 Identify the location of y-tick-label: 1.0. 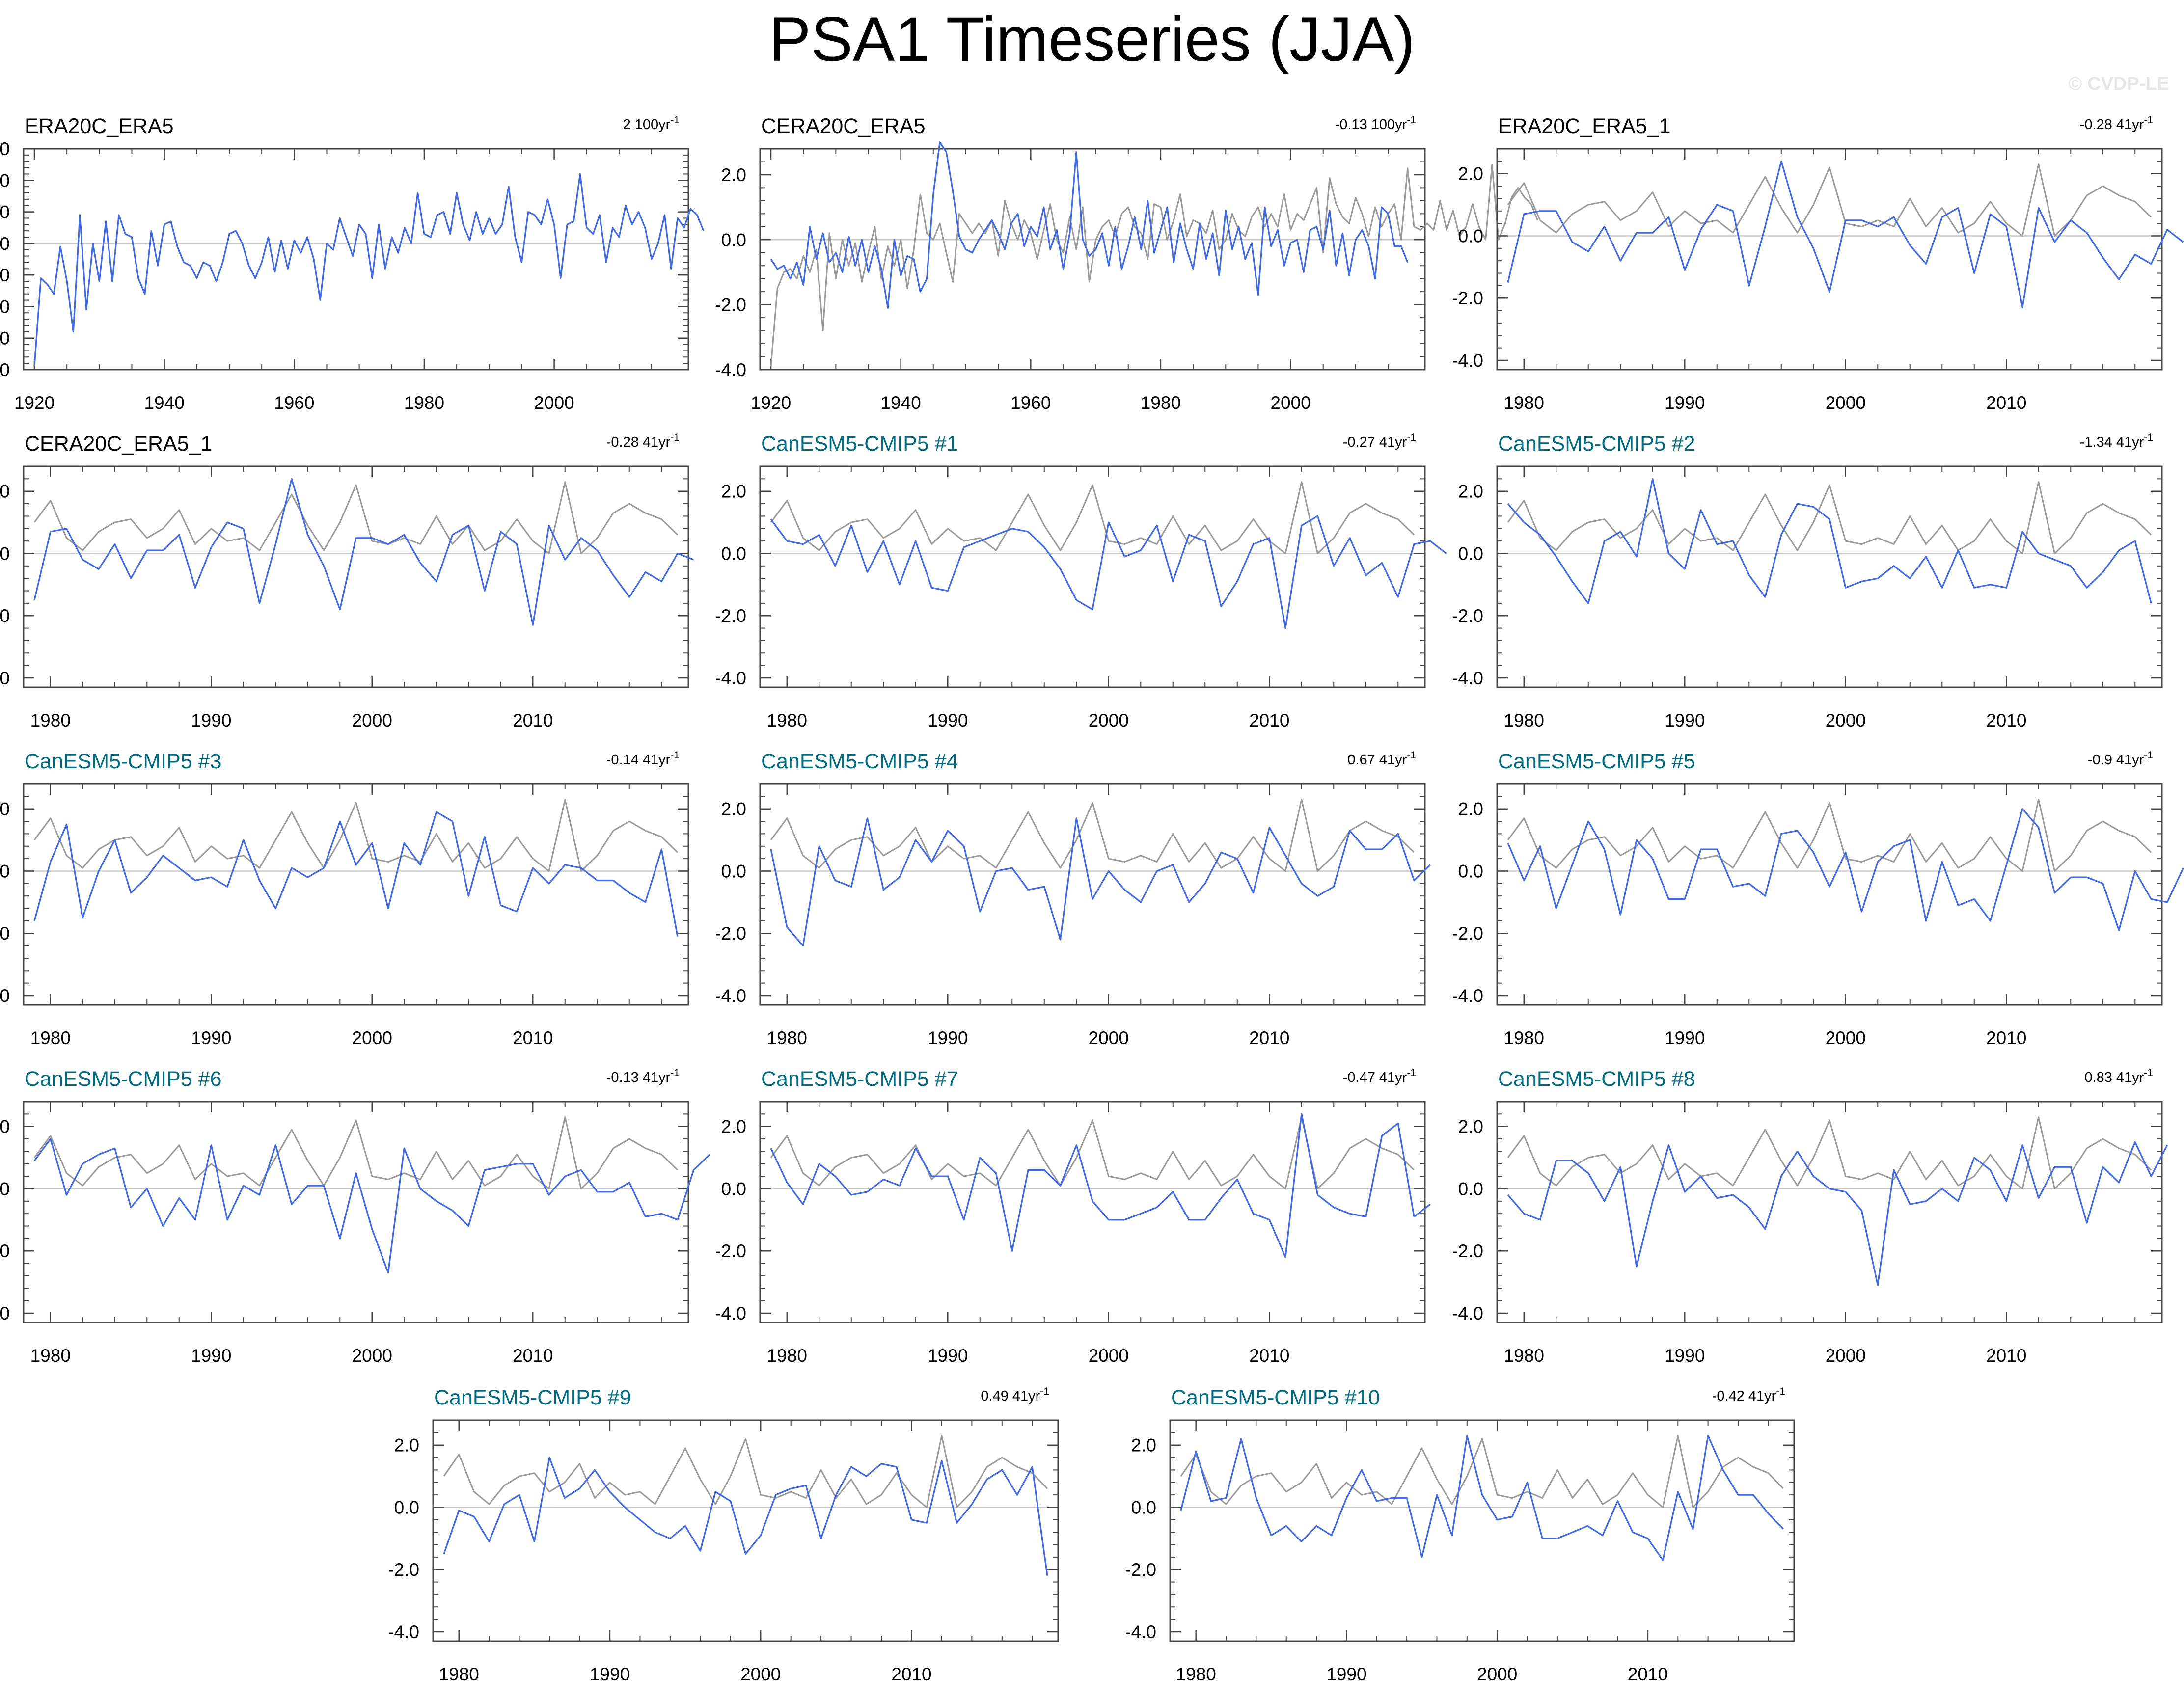
(5, 212).